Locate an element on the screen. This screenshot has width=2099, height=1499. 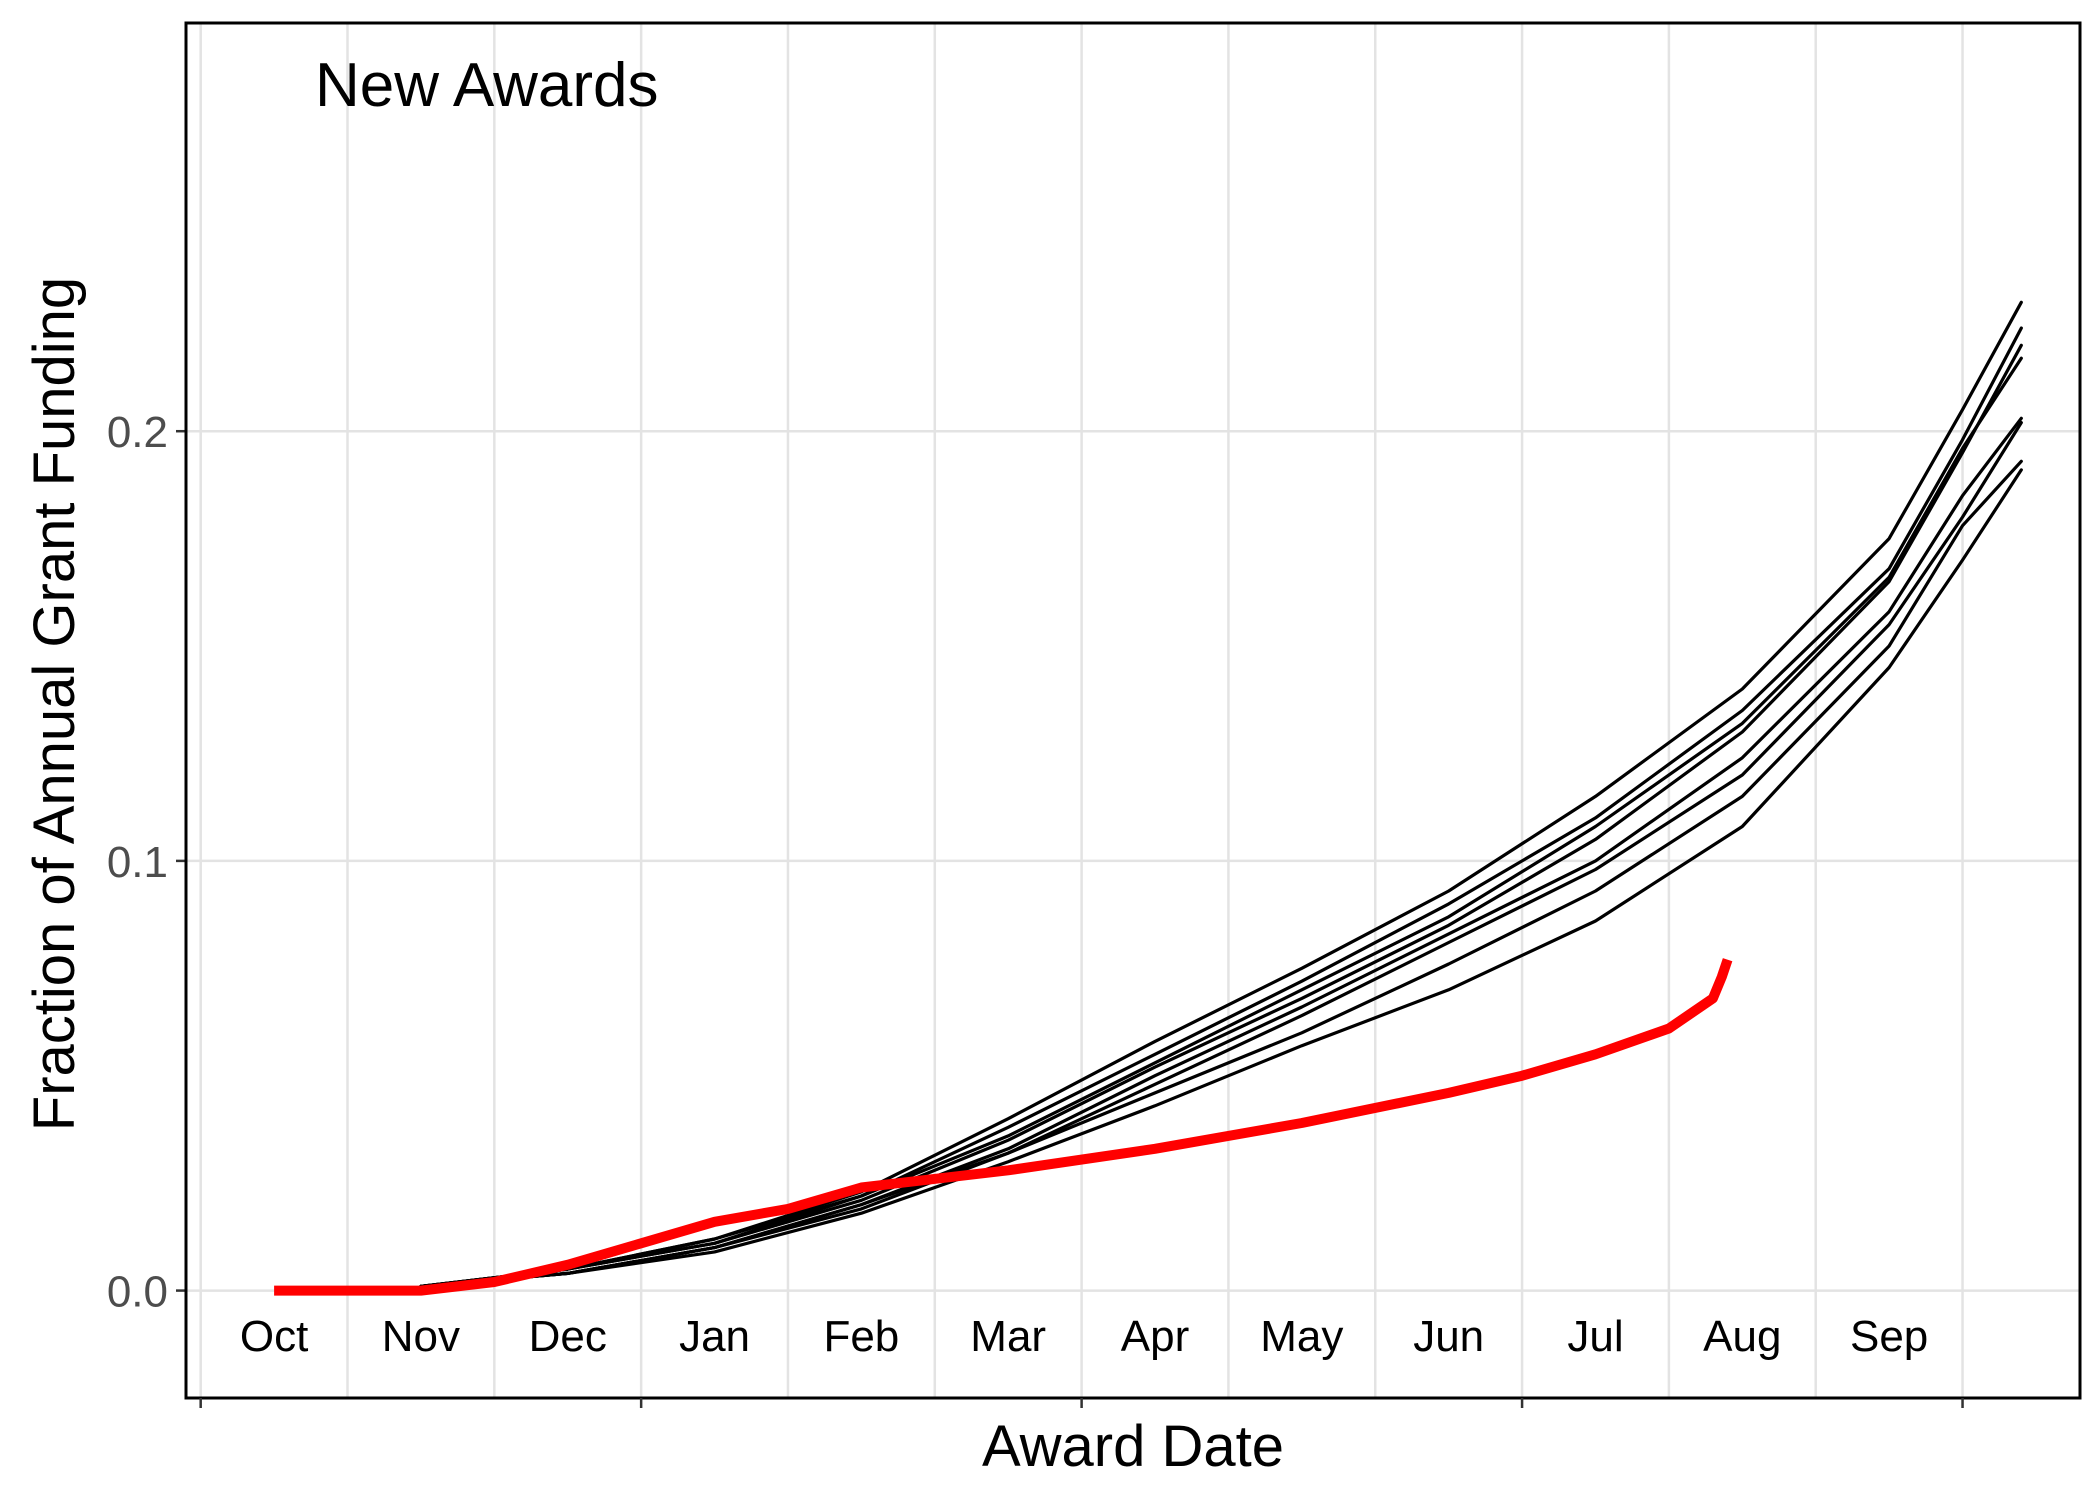
chart-annotation: New Awards is located at coordinates (486, 85).